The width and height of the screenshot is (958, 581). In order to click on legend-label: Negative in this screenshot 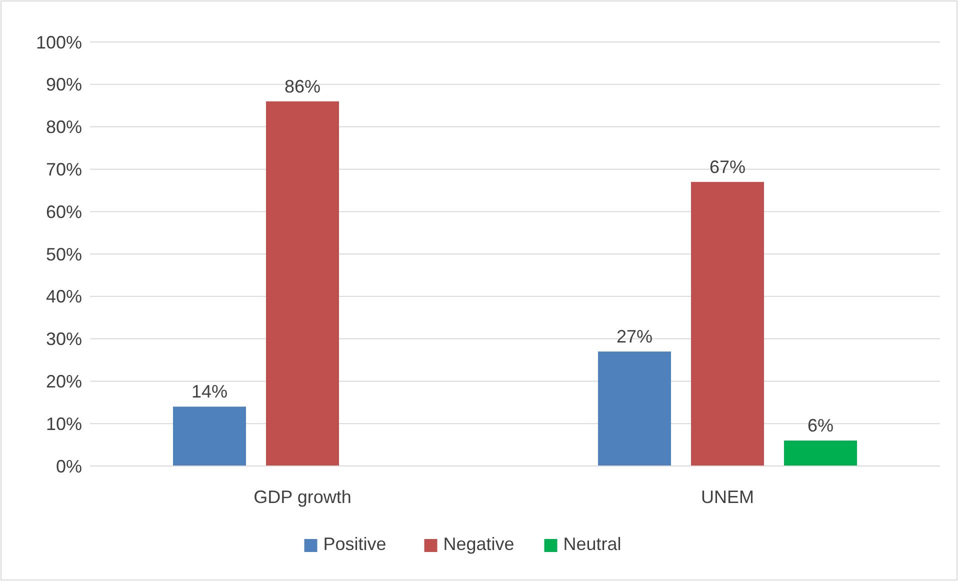, I will do `click(478, 544)`.